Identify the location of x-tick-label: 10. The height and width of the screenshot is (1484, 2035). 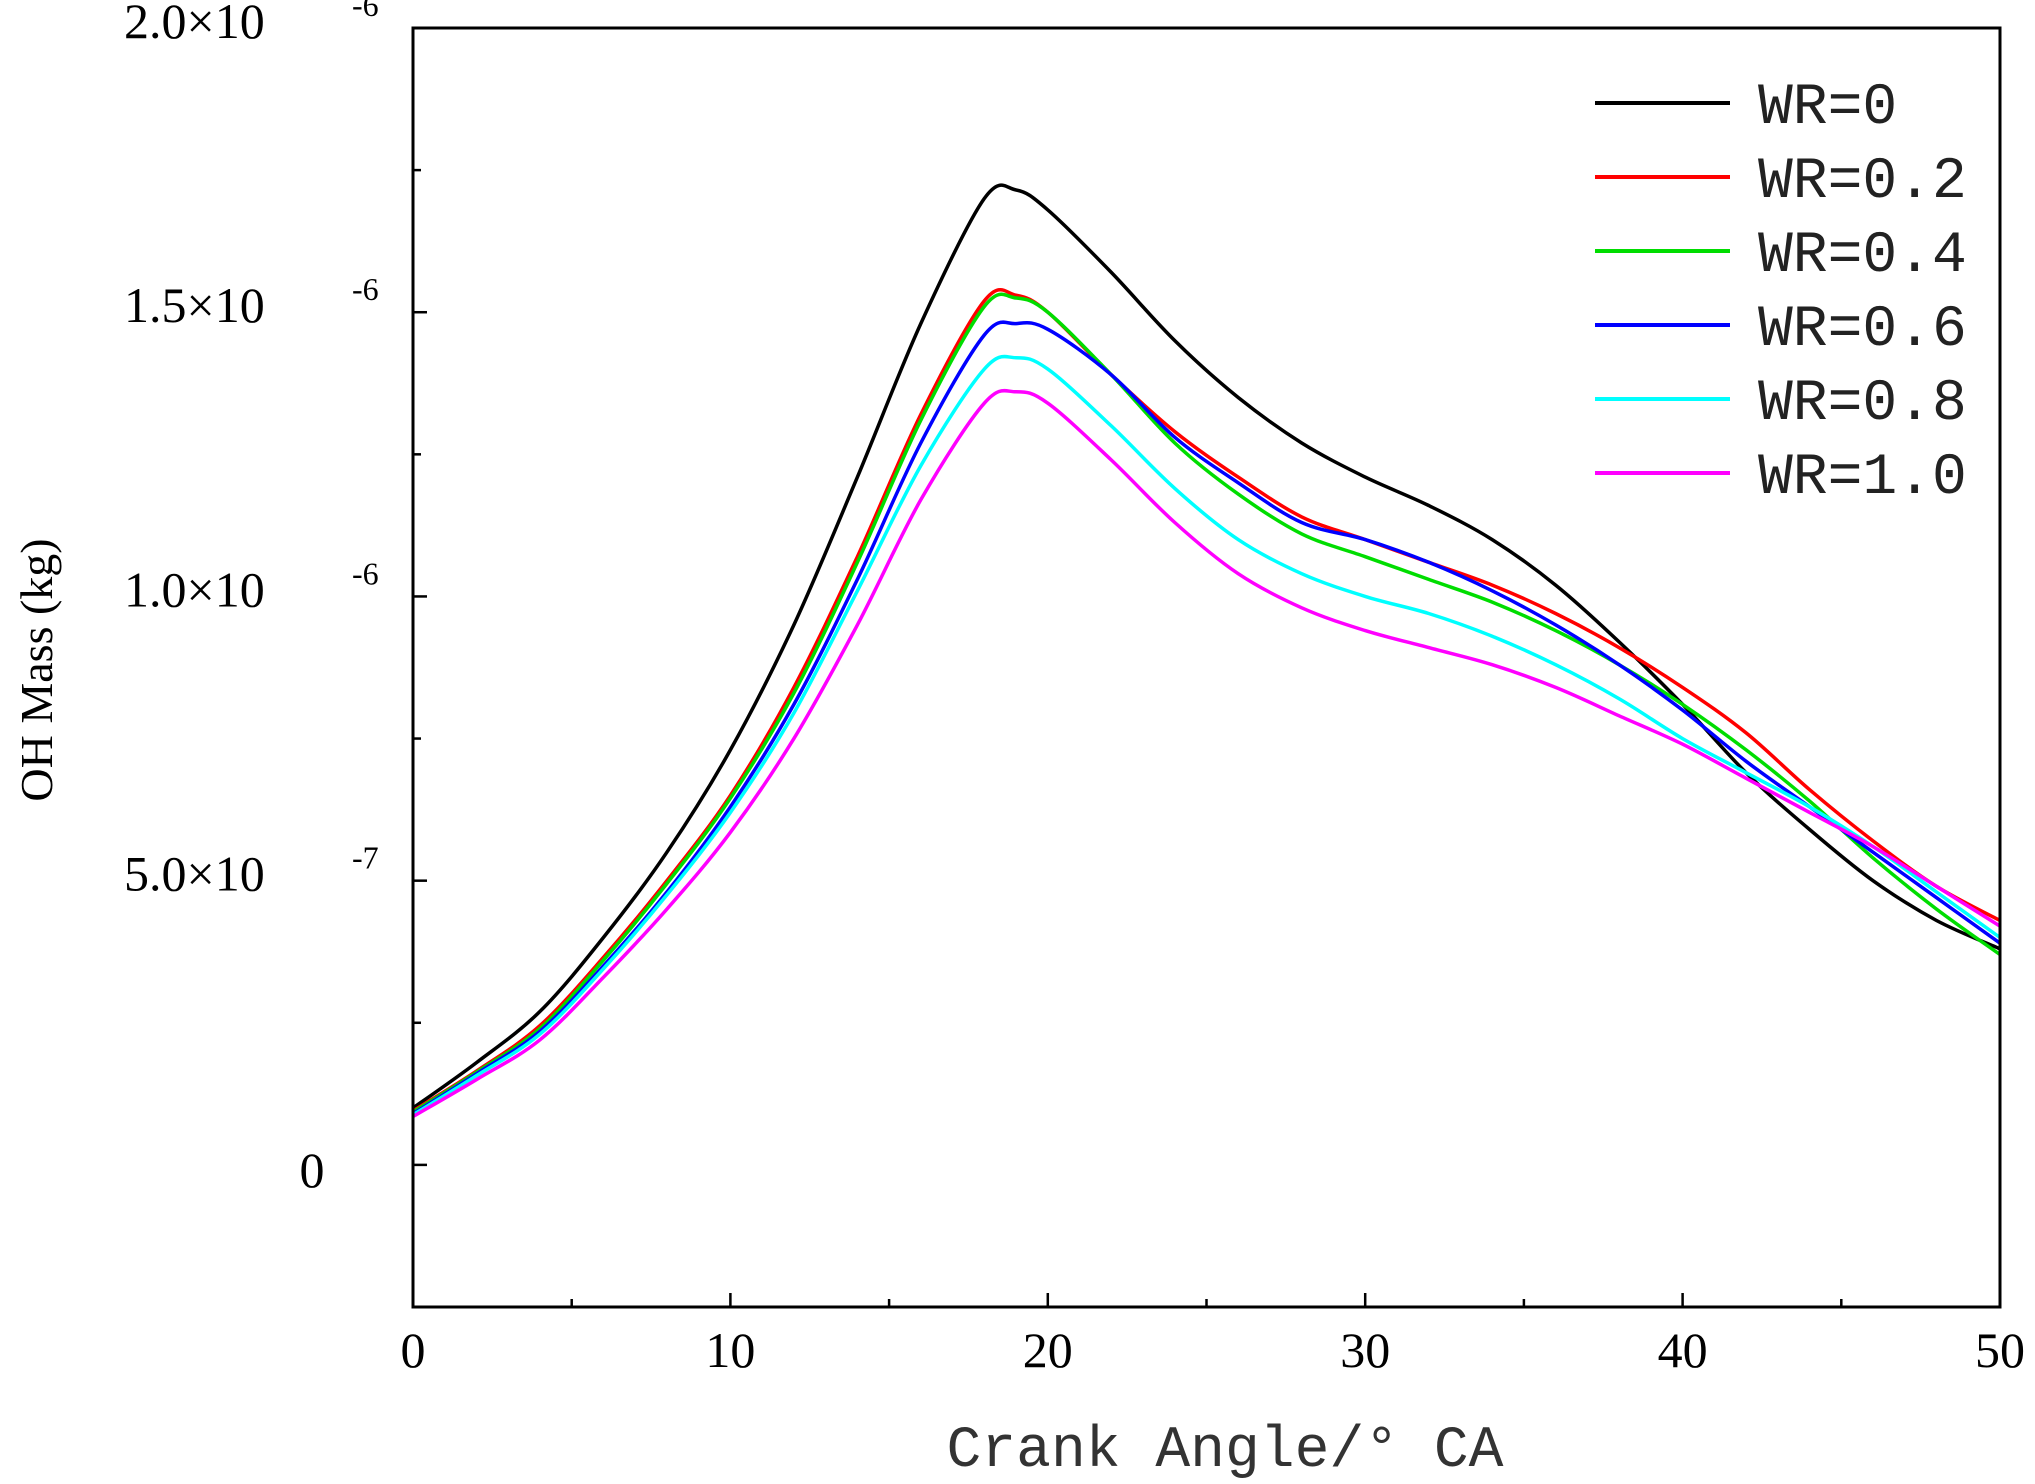
(730, 1350).